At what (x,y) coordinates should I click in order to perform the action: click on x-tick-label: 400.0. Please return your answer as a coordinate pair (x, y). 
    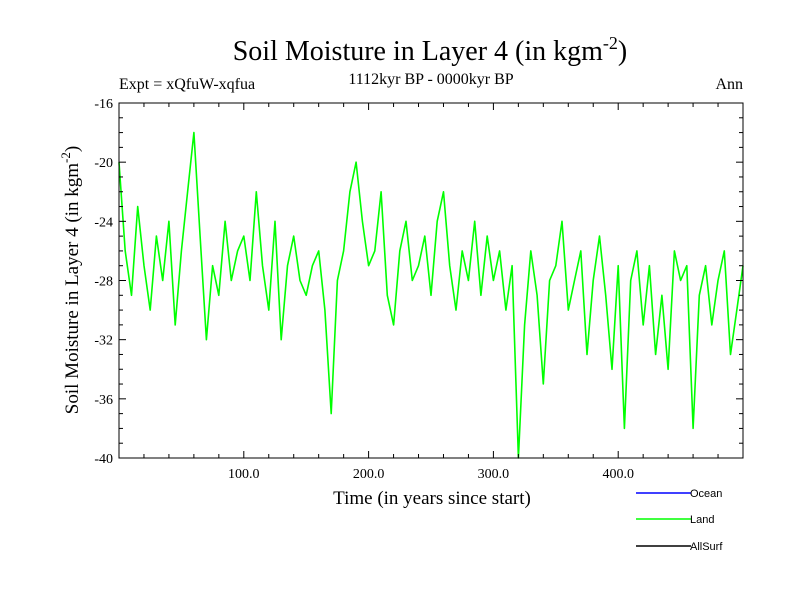
    Looking at the image, I should click on (618, 474).